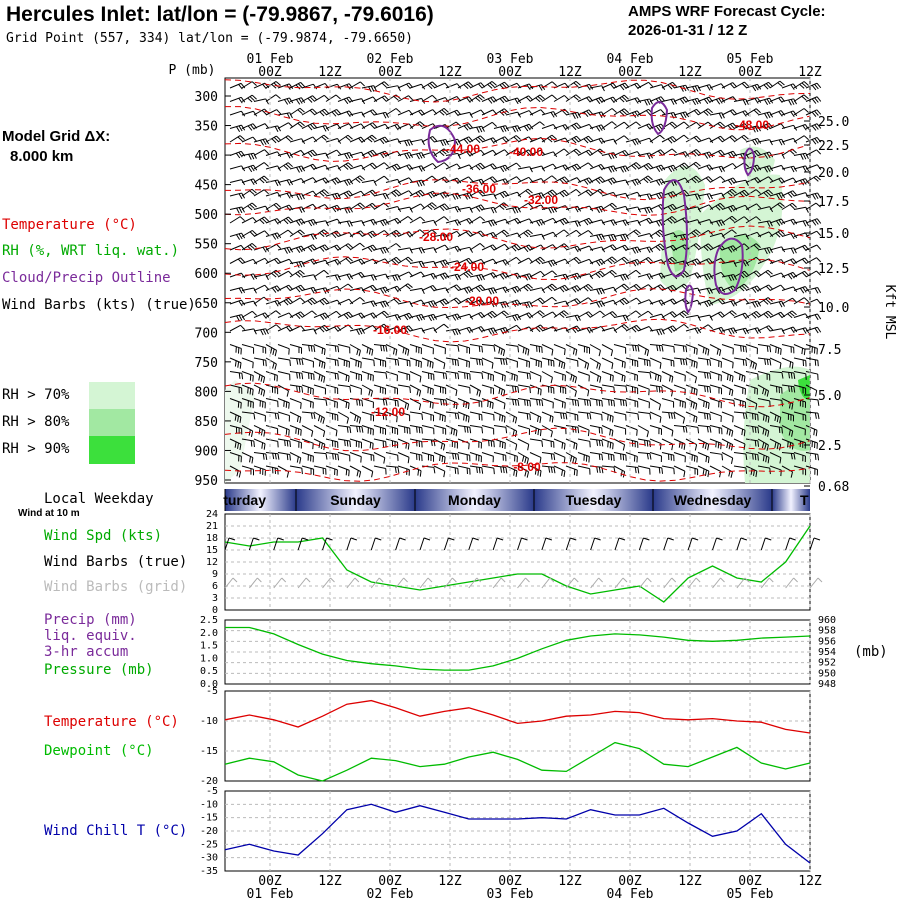  What do you see at coordinates (829, 396) in the screenshot?
I see `height-tick-label: 5.0` at bounding box center [829, 396].